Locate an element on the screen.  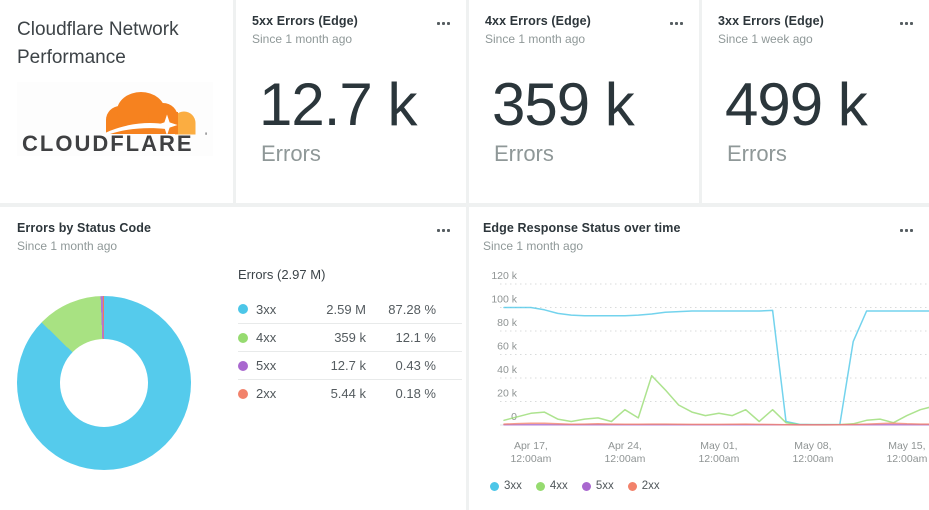
table-row: 5xx 12.7 k 0.43 % is located at coordinates (350, 365).